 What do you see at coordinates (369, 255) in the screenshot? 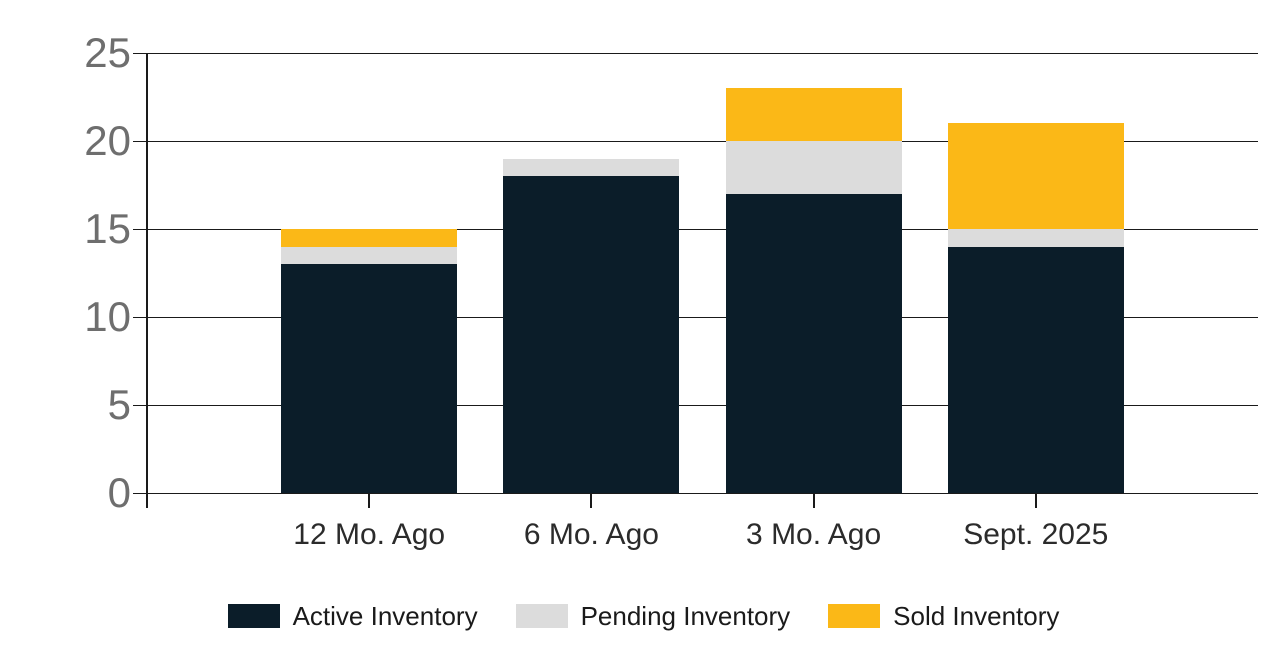
I see `bar-segment-12-mo-ago-pending-inventory` at bounding box center [369, 255].